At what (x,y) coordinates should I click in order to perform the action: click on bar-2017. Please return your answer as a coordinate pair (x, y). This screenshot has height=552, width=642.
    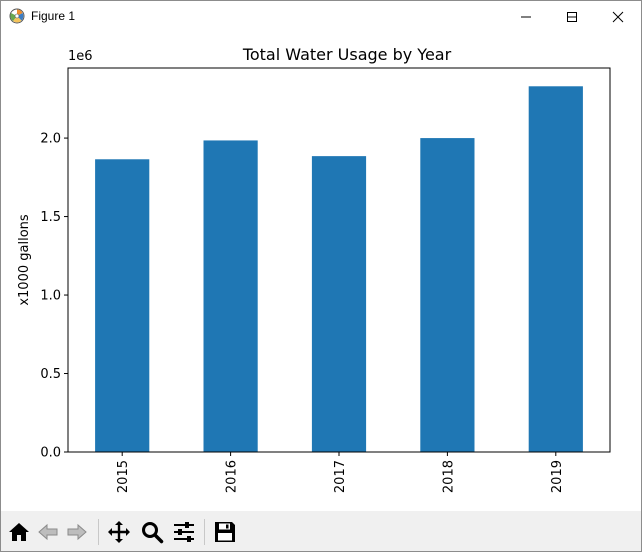
    Looking at the image, I should click on (339, 304).